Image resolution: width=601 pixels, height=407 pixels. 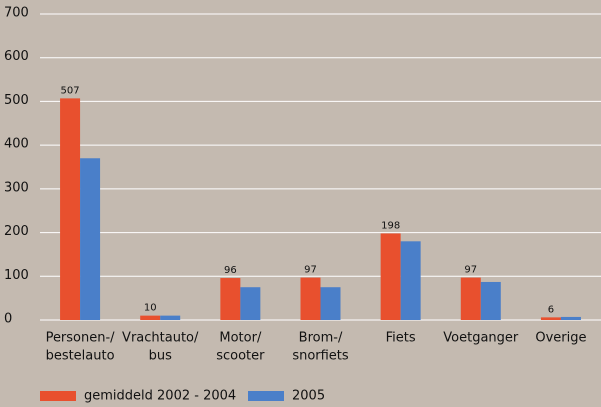 What do you see at coordinates (320, 356) in the screenshot?
I see `x-tick-label: snorfiets` at bounding box center [320, 356].